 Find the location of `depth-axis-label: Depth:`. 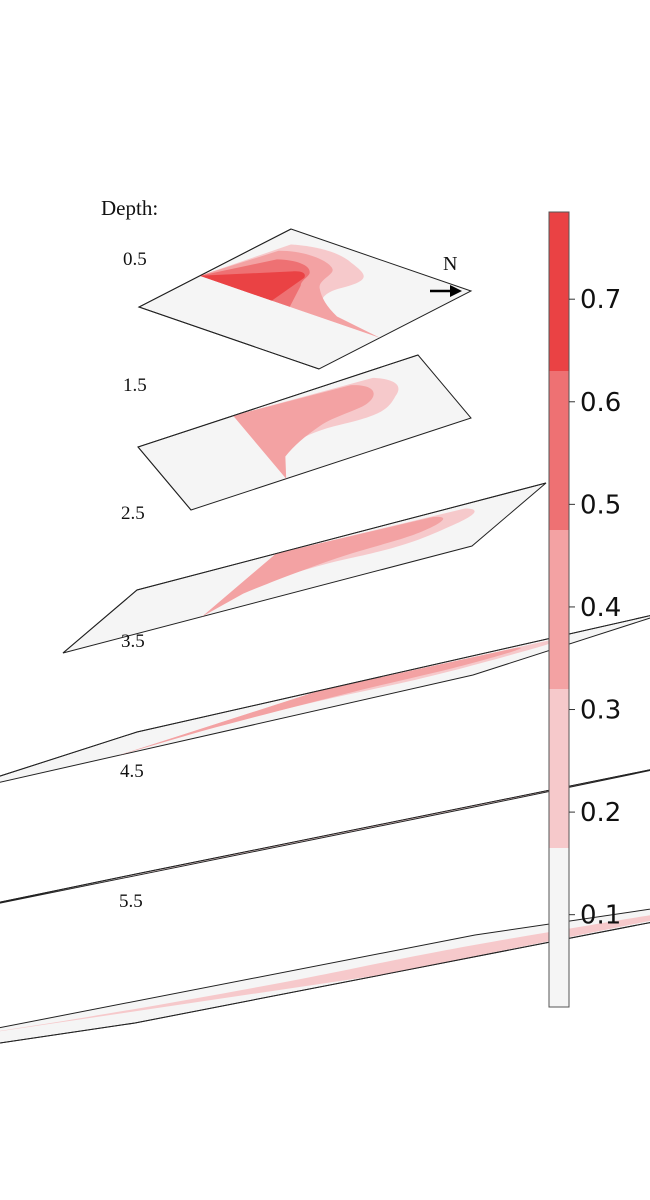

depth-axis-label: Depth: is located at coordinates (129, 208).